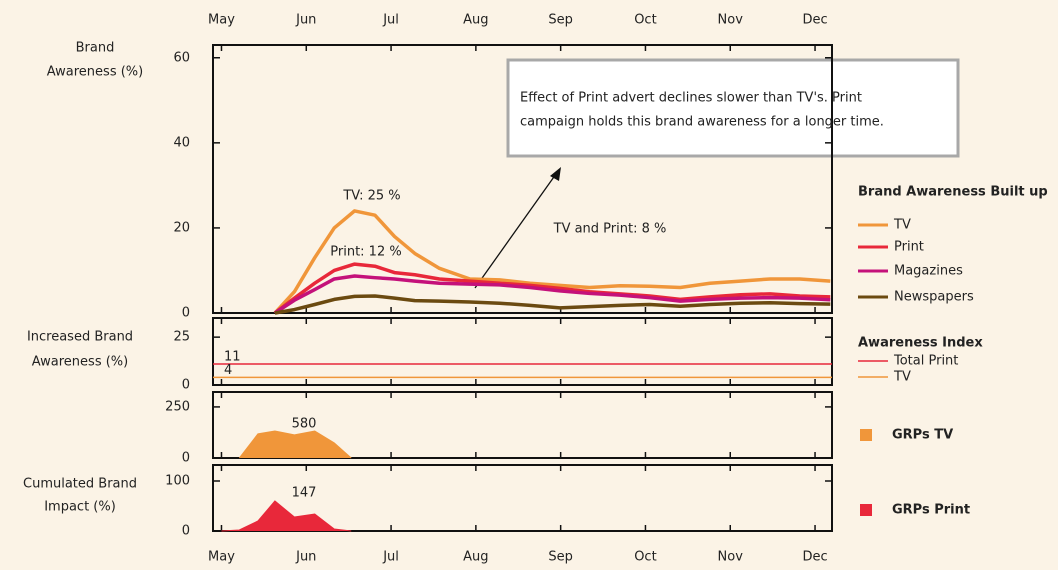 This screenshot has height=570, width=1058. What do you see at coordinates (181, 142) in the screenshot?
I see `y-tick-label: 40` at bounding box center [181, 142].